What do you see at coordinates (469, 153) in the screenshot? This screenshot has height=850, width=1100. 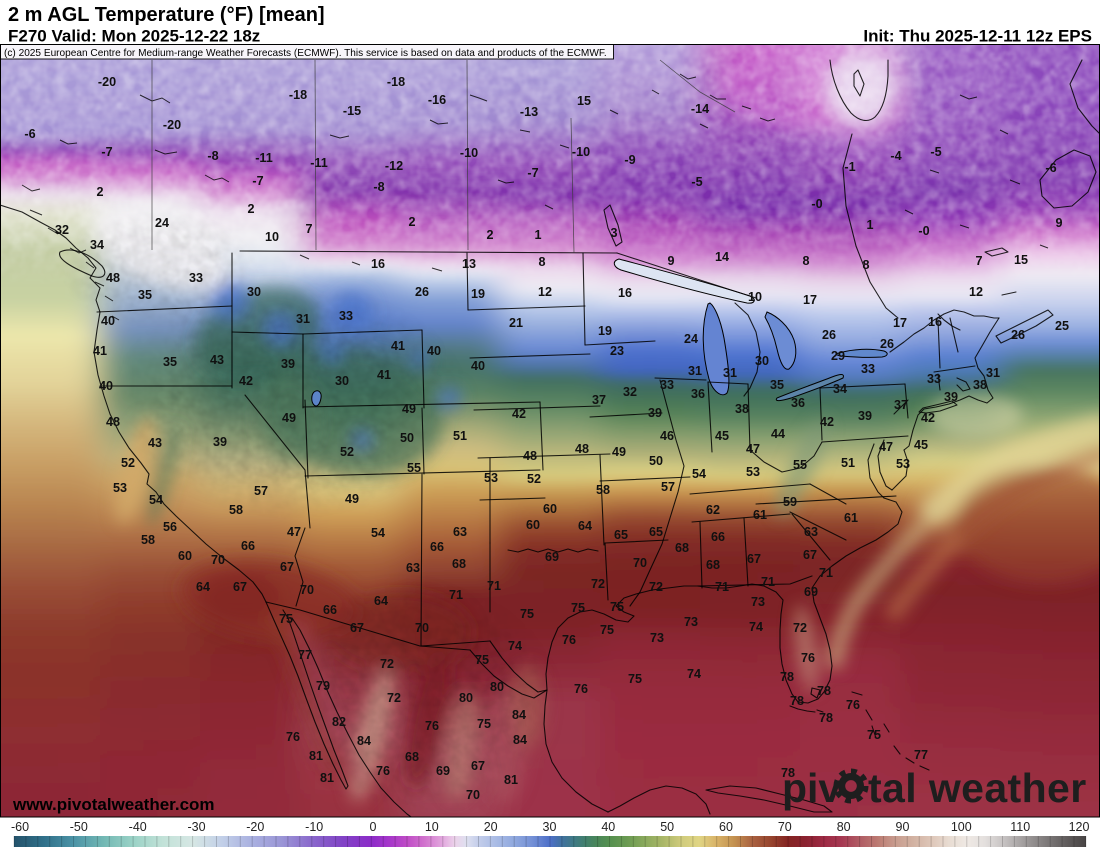 I see `svg-text: -10` at bounding box center [469, 153].